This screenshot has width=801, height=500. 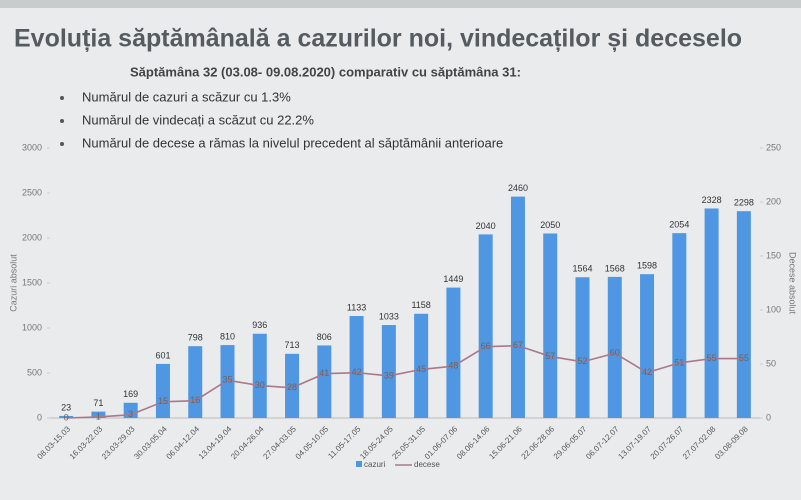 What do you see at coordinates (744, 203) in the screenshot?
I see `bar-label: 2298` at bounding box center [744, 203].